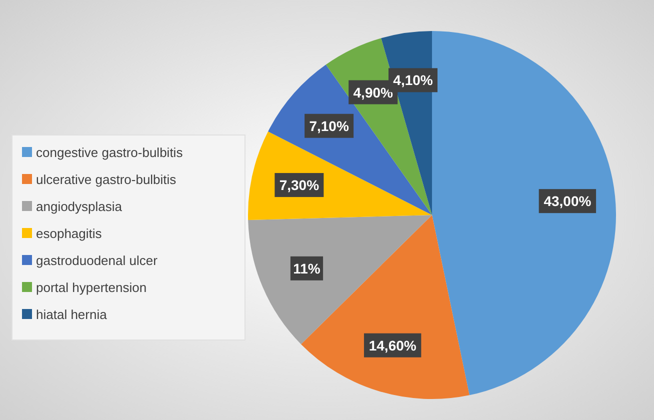 This screenshot has height=420, width=654. Describe the element at coordinates (110, 152) in the screenshot. I see `legend-label: congestive gastro-bulbitis` at that location.